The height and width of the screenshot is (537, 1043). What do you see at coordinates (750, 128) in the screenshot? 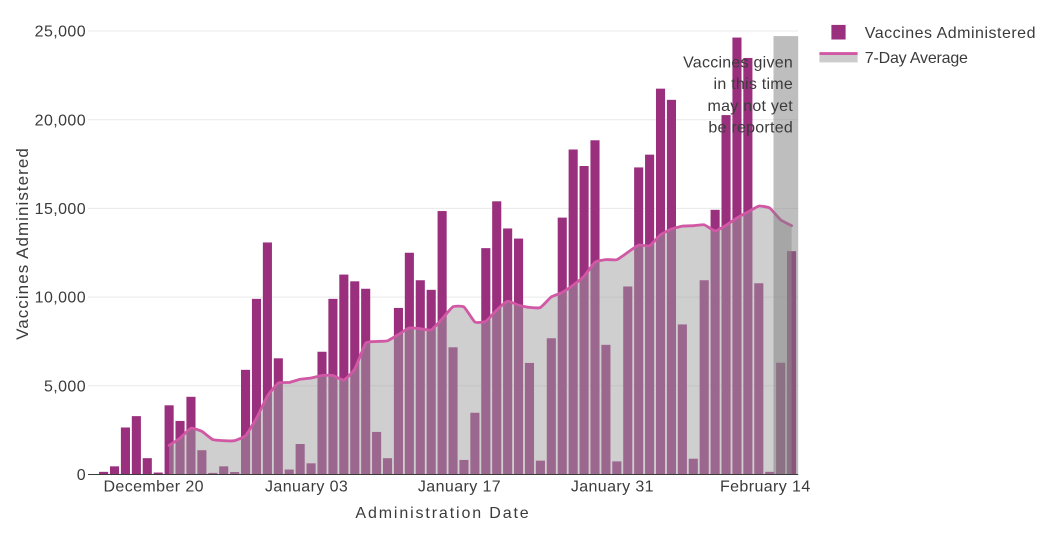
I see `svg-text: be reported` at bounding box center [750, 128].